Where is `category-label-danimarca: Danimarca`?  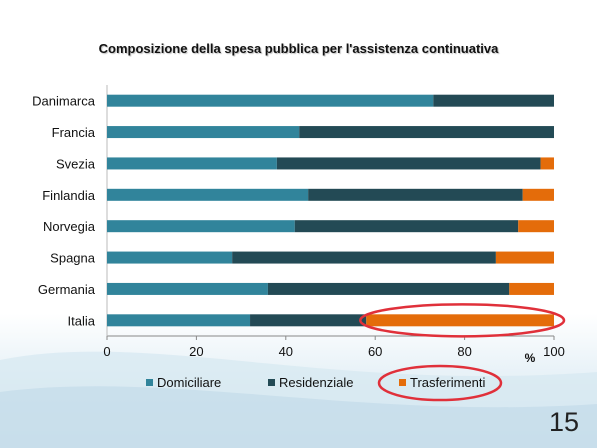
category-label-danimarca: Danimarca is located at coordinates (64, 101).